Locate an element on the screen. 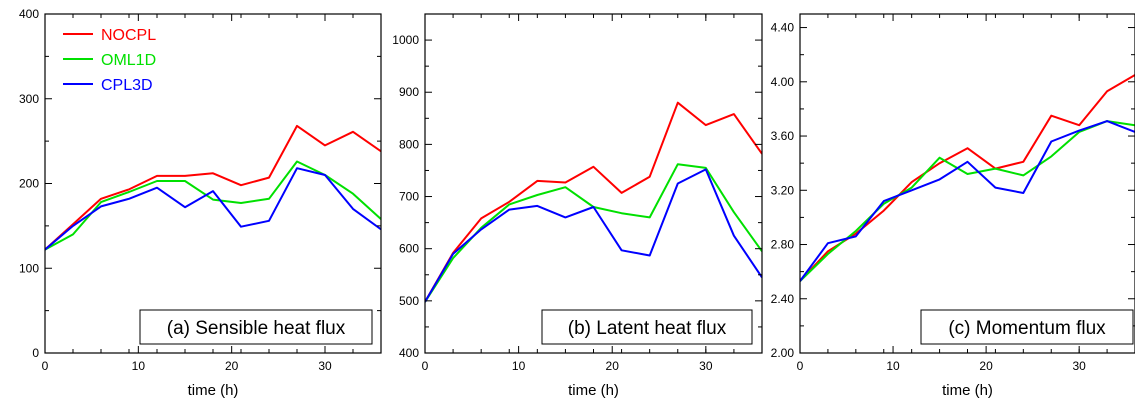 Image resolution: width=1135 pixels, height=405 pixels. legend: NOCPL OML1D CPL3D is located at coordinates (109, 60).